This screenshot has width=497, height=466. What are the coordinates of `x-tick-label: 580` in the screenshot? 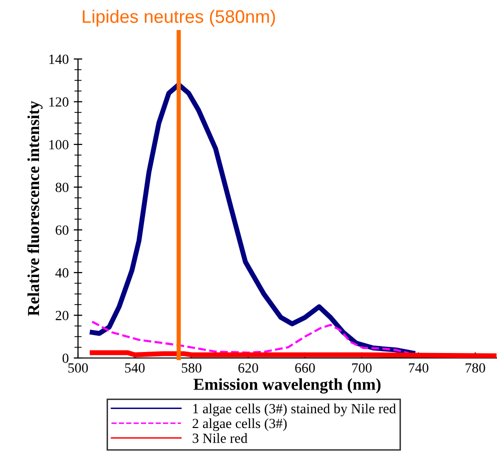 It's located at (192, 368).